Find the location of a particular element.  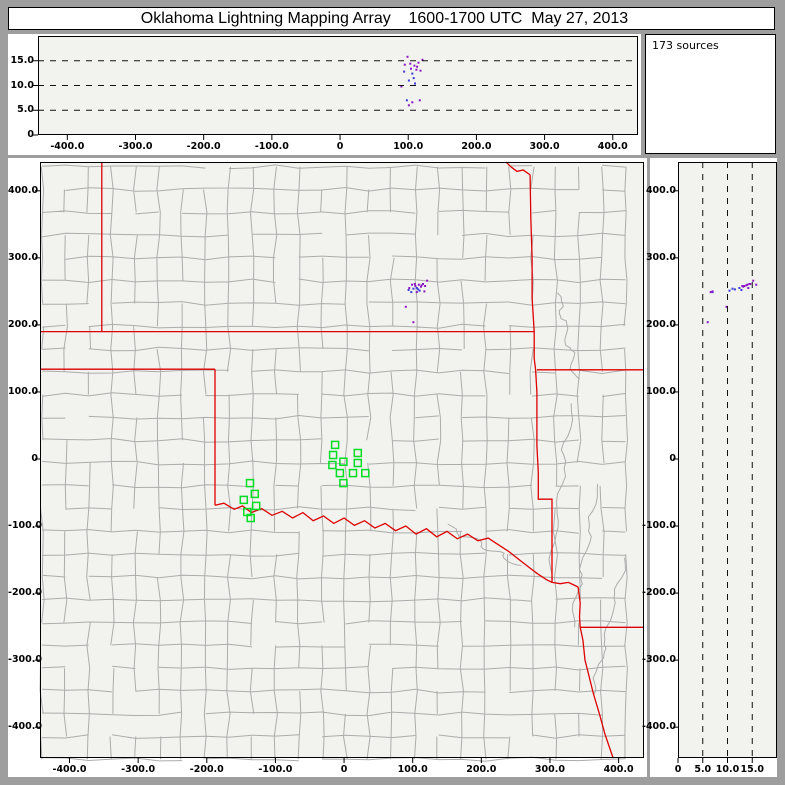

state-border-texas-arkansas-louisiana is located at coordinates (595, 672).